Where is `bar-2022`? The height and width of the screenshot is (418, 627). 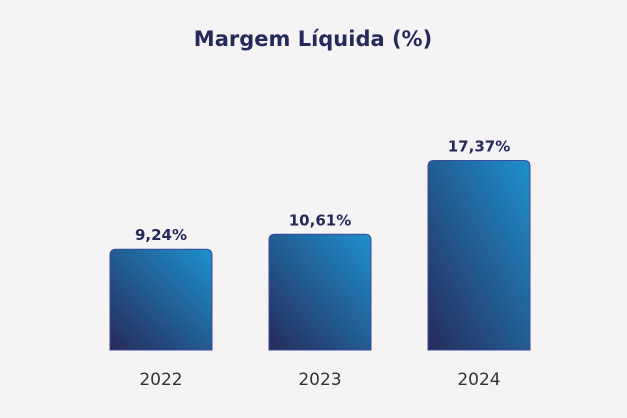
bar-2022 is located at coordinates (161, 299).